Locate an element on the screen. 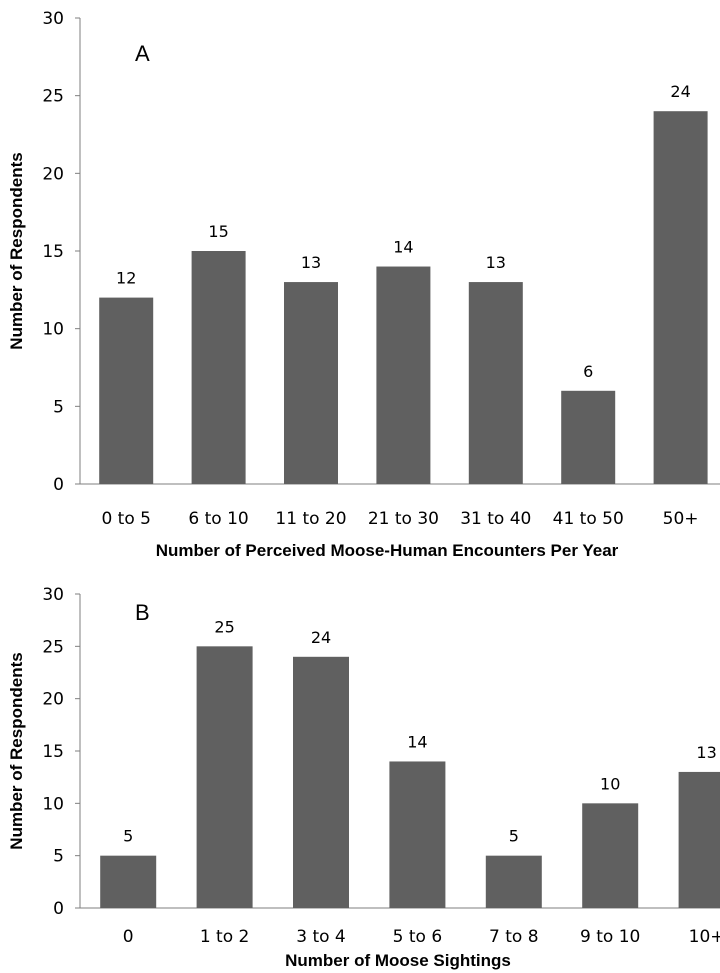  x-tick-label: 50+ is located at coordinates (681, 519).